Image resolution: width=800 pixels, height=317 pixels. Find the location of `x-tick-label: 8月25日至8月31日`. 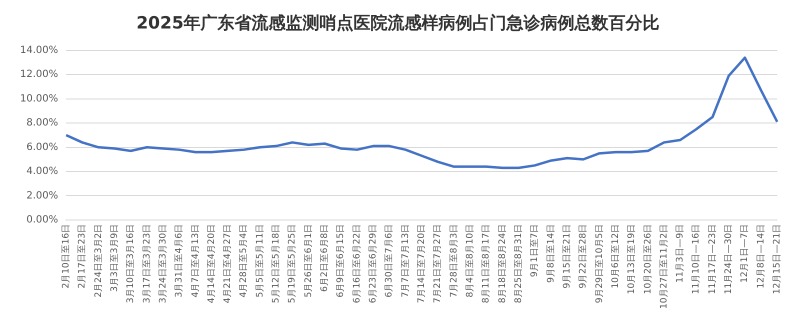

x-tick-label: 8月25日至8月31日 is located at coordinates (519, 264).